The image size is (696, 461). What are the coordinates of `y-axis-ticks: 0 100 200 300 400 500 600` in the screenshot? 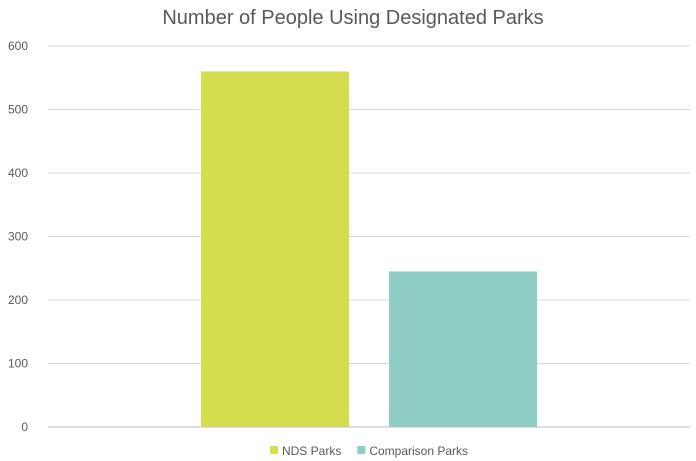 It's located at (18, 236).